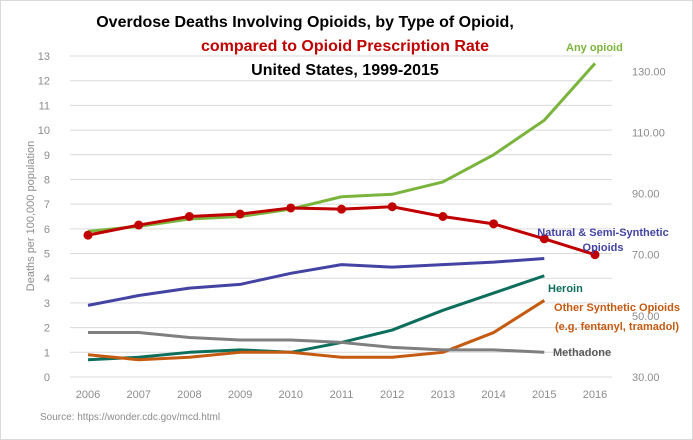  Describe the element at coordinates (47, 255) in the screenshot. I see `y-tick-label: 5` at that location.